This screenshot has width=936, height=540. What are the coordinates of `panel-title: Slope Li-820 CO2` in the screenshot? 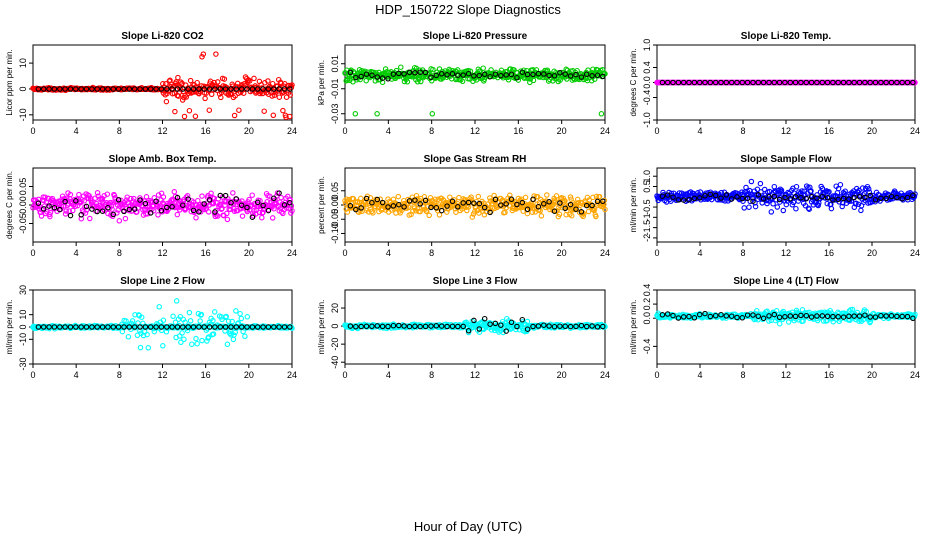 It's located at (162, 36).